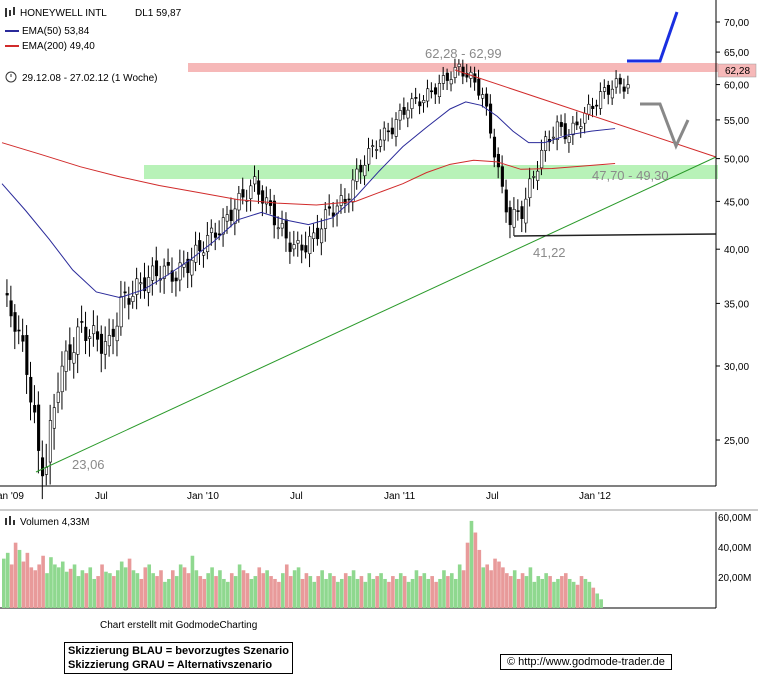 The width and height of the screenshot is (758, 684). Describe the element at coordinates (88, 464) in the screenshot. I see `low-2009-label: 23,06` at that location.